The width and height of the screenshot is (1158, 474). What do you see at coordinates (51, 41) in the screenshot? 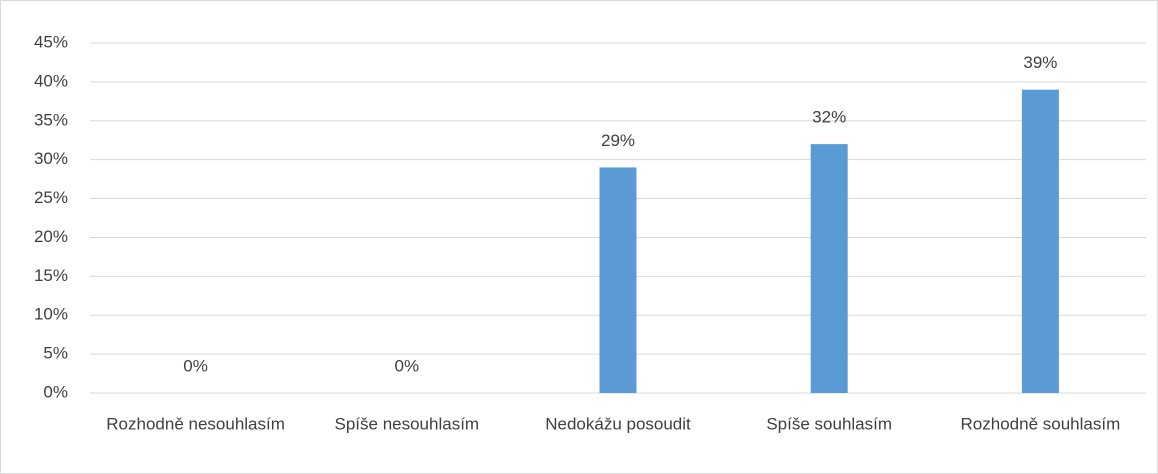
I see `y-tick-label: 45%` at bounding box center [51, 41].